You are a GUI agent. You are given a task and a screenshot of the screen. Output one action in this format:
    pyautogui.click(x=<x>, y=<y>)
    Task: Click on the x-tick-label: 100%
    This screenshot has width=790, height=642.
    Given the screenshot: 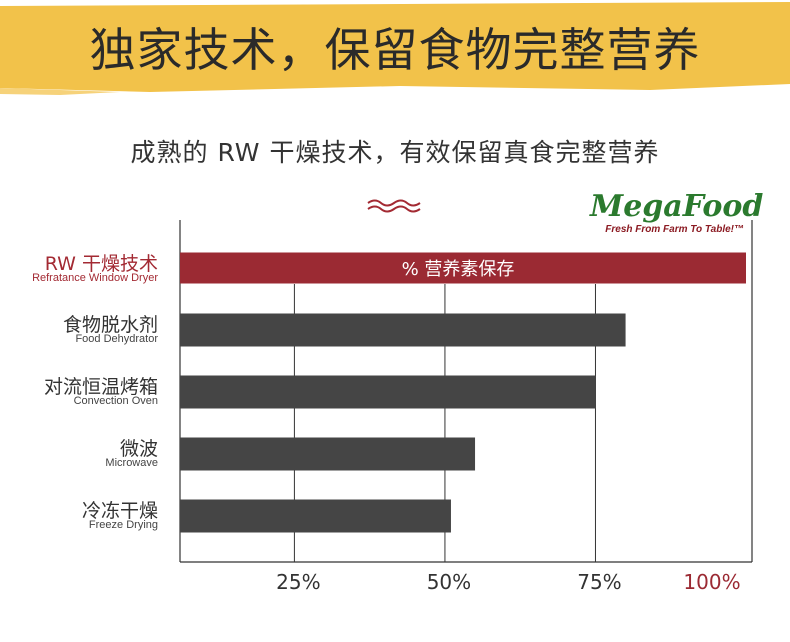 What is the action you would take?
    pyautogui.click(x=711, y=582)
    